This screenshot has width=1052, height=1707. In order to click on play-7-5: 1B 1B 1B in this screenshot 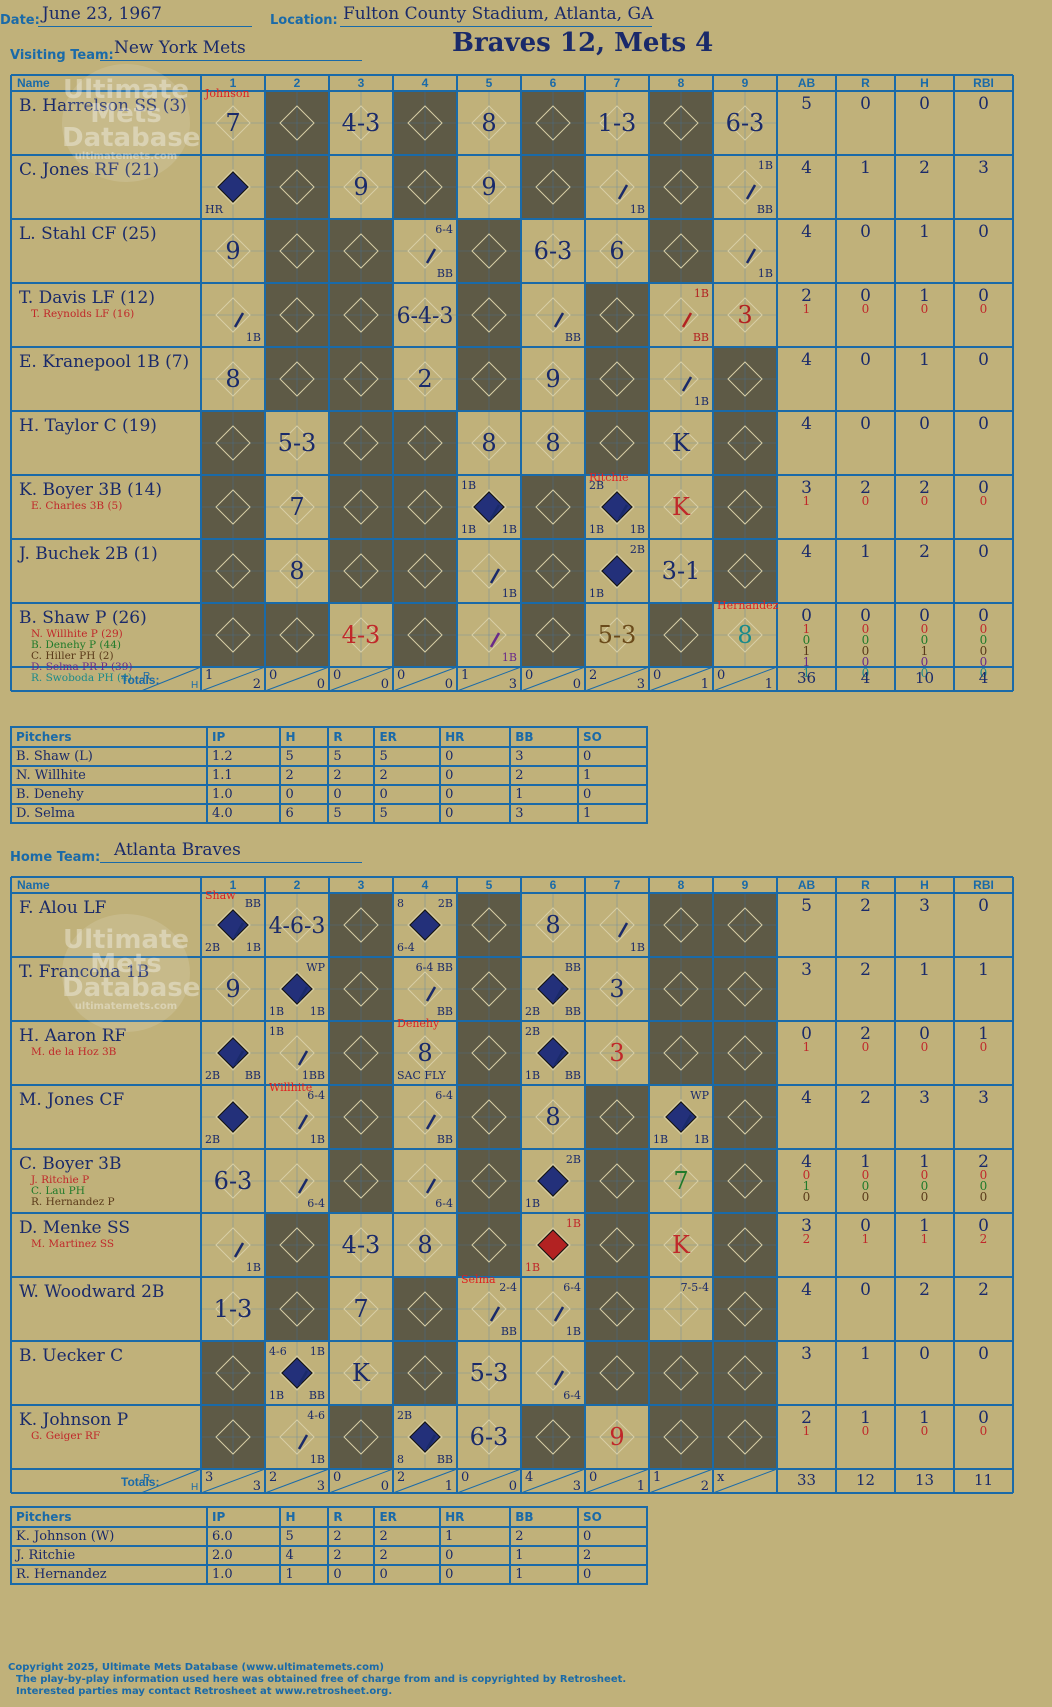, I will do `click(489, 507)`.